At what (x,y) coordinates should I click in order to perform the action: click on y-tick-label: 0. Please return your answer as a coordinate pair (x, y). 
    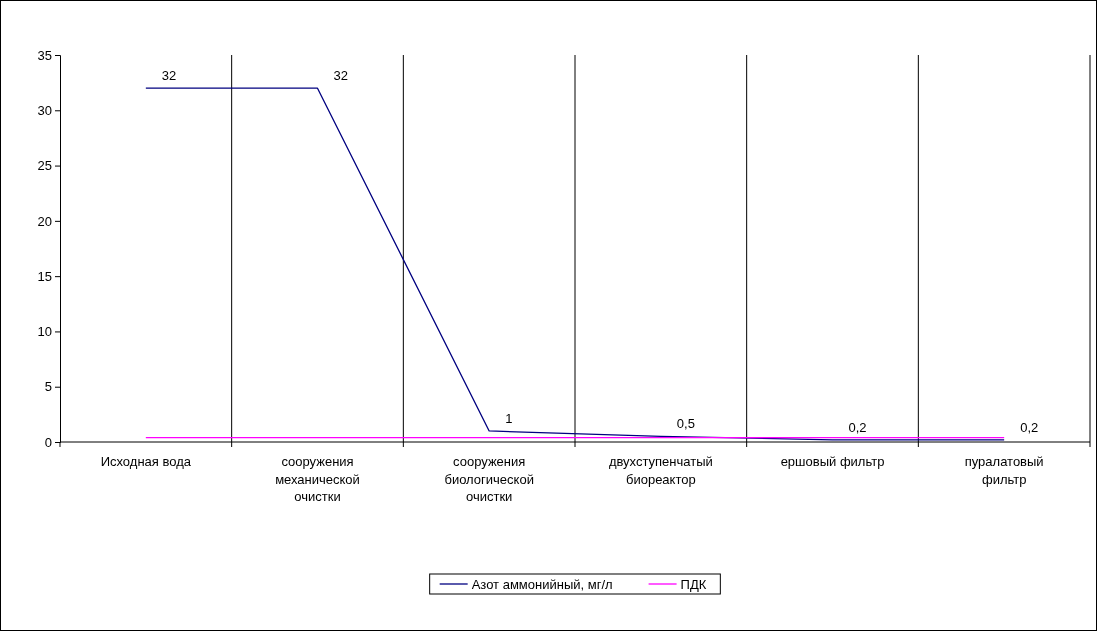
    Looking at the image, I should click on (48, 442).